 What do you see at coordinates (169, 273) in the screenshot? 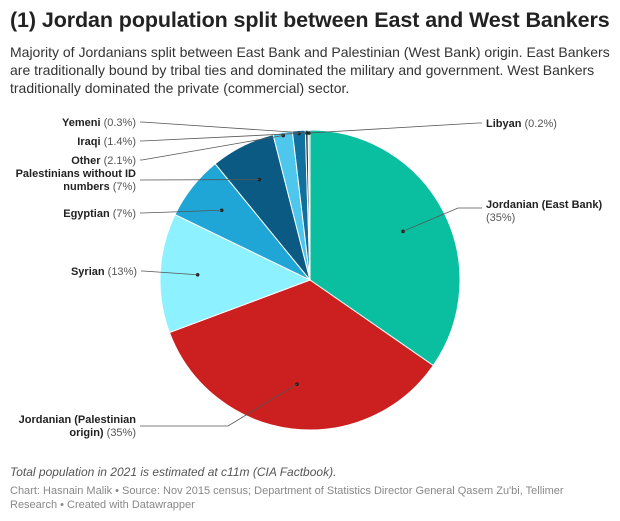
I see `leader-line-syrian` at bounding box center [169, 273].